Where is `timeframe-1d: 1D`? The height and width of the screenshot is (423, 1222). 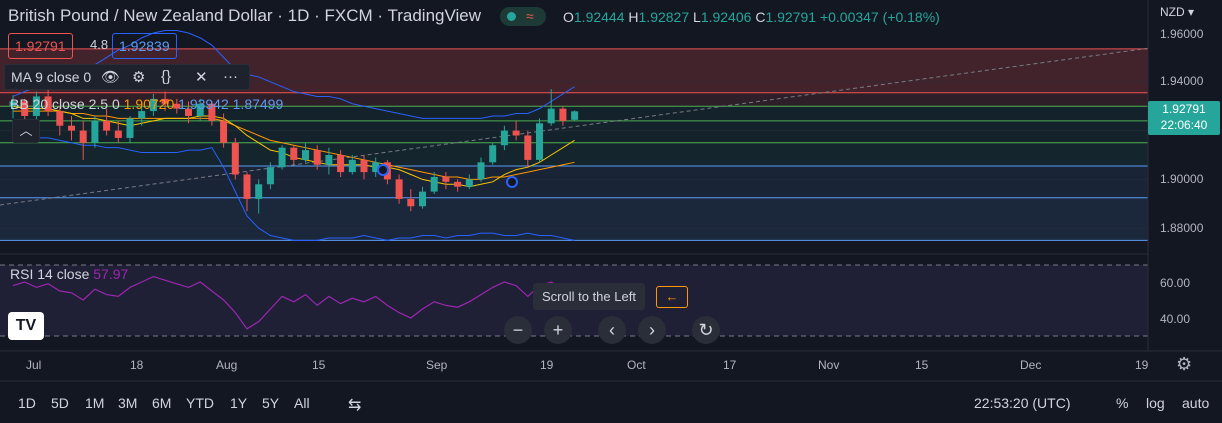
timeframe-1d: 1D is located at coordinates (27, 403).